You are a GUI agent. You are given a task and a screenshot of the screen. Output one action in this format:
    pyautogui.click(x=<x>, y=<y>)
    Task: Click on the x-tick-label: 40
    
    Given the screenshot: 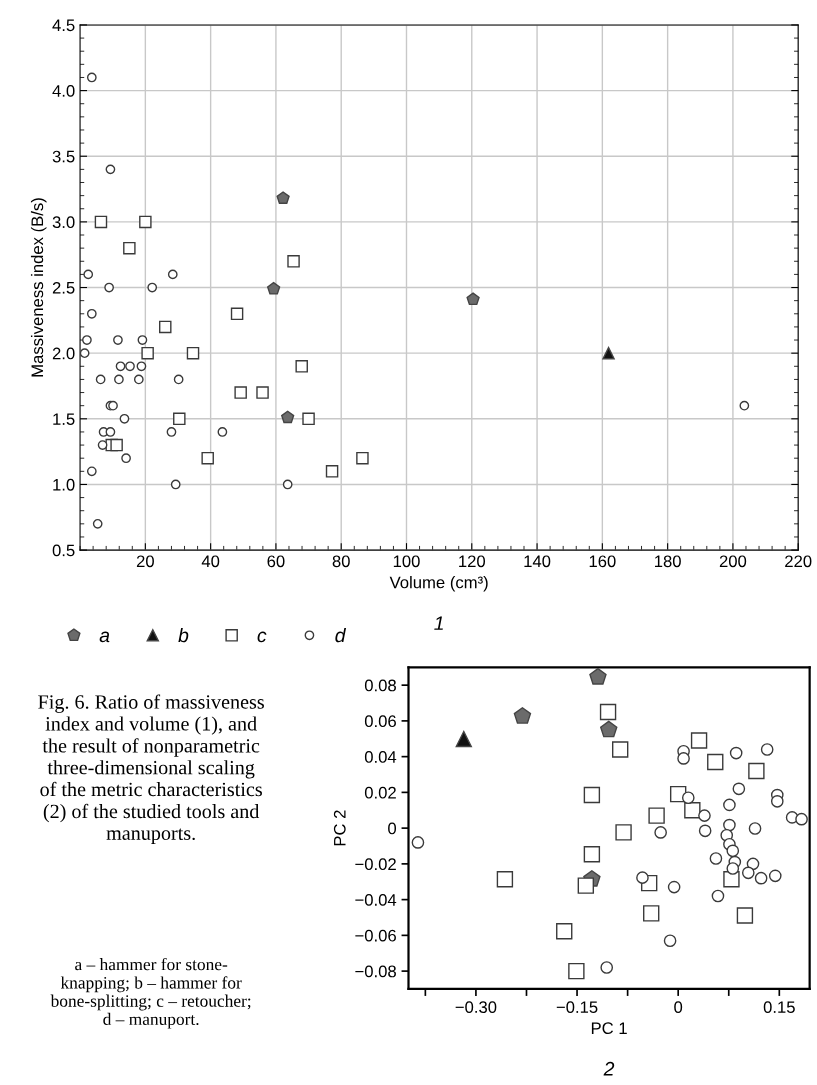 What is the action you would take?
    pyautogui.click(x=210, y=561)
    